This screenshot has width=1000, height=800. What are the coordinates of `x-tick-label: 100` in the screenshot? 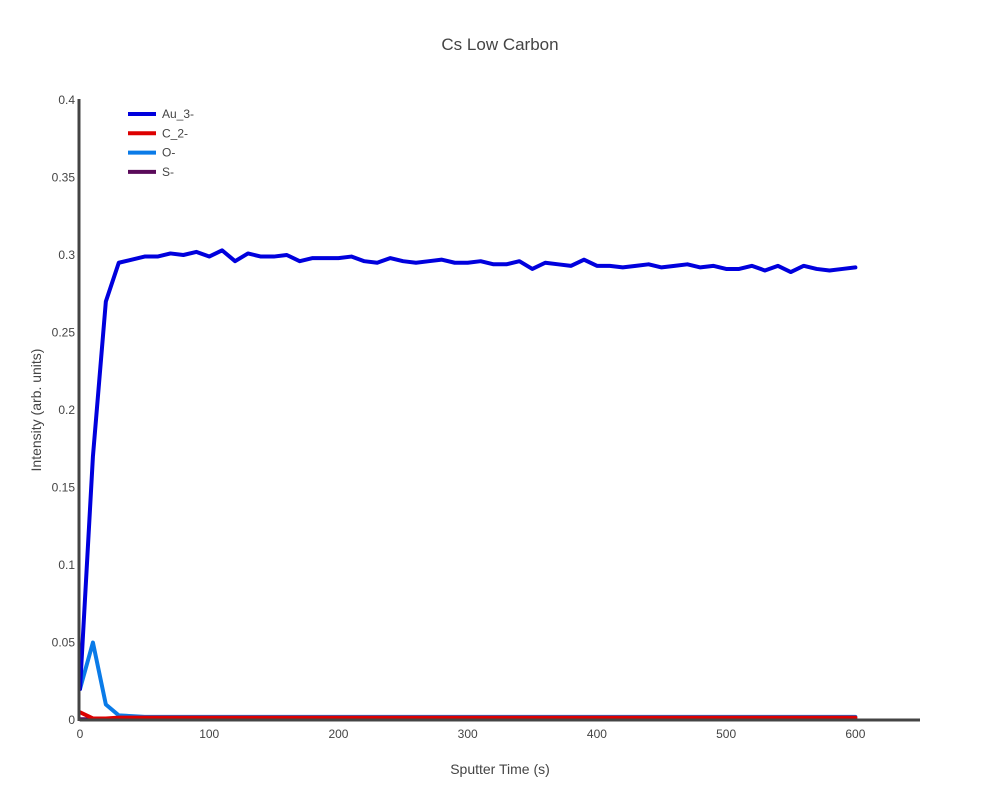 It's located at (209, 734).